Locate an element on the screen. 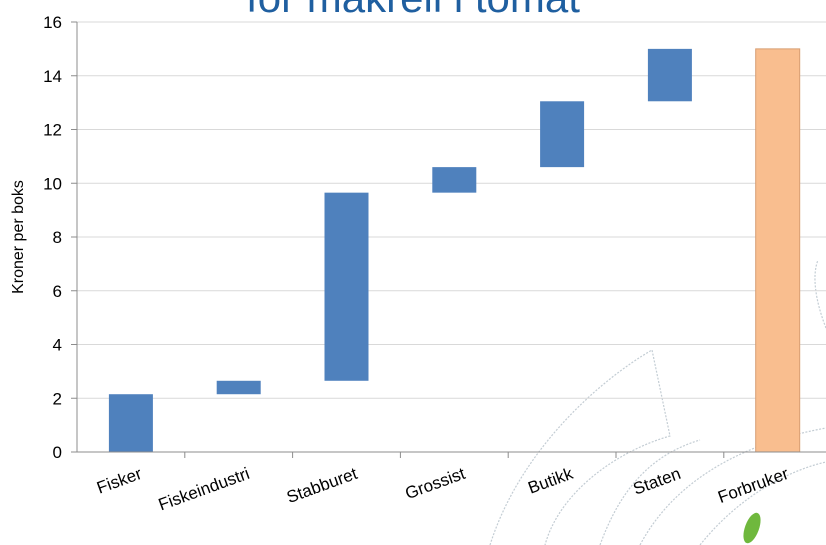 This screenshot has width=826, height=545. x-category-label: Staten is located at coordinates (657, 481).